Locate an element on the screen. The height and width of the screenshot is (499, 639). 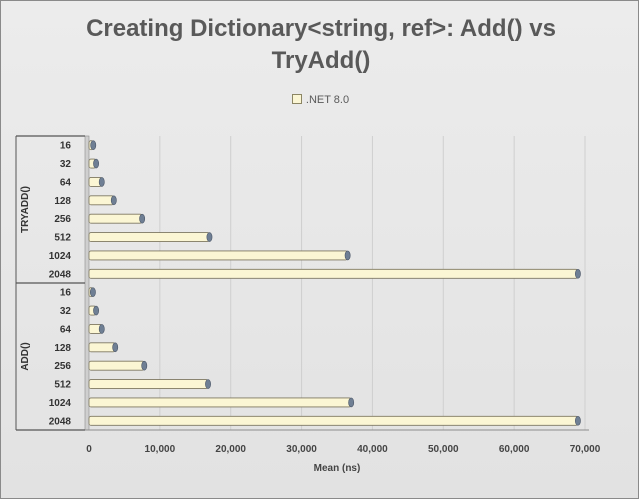
group-label: TRYADD() is located at coordinates (25, 209).